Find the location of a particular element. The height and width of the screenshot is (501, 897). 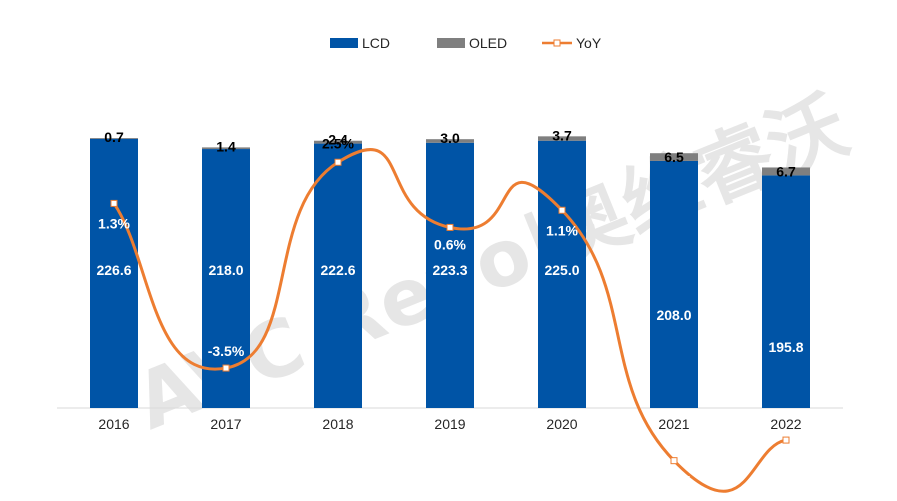

bar-lcd-2018 is located at coordinates (338, 275).